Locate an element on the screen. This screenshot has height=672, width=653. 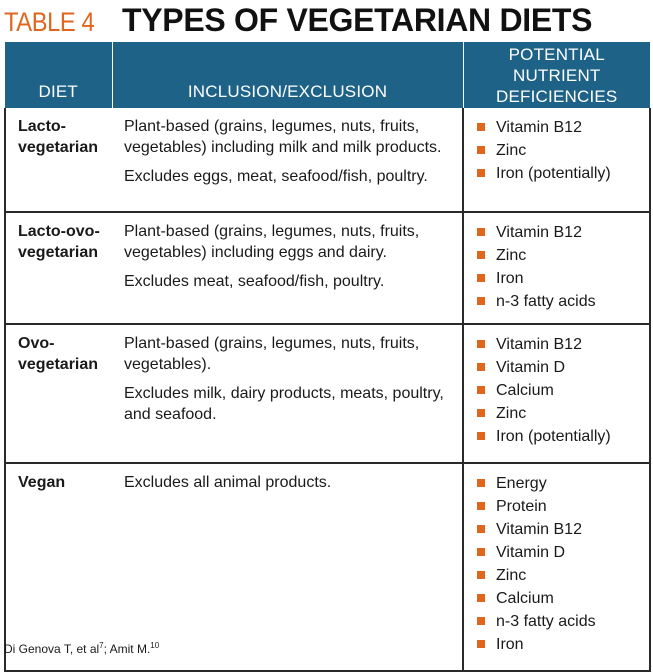
diet-name: Ovo-vegetarian is located at coordinates (58, 354).